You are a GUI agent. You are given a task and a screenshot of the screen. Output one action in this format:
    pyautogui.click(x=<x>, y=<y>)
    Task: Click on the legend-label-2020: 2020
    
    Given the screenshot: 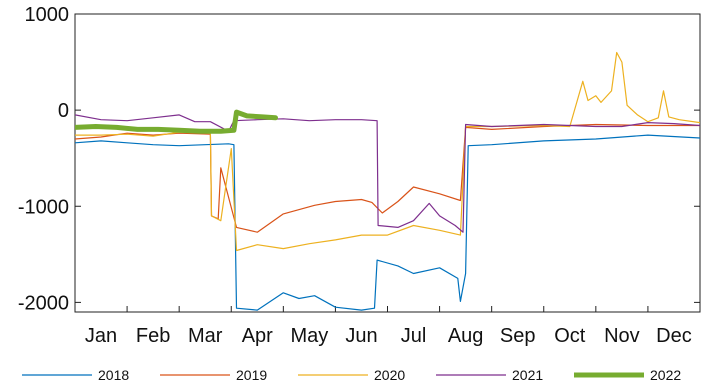 What is the action you would take?
    pyautogui.click(x=389, y=375)
    